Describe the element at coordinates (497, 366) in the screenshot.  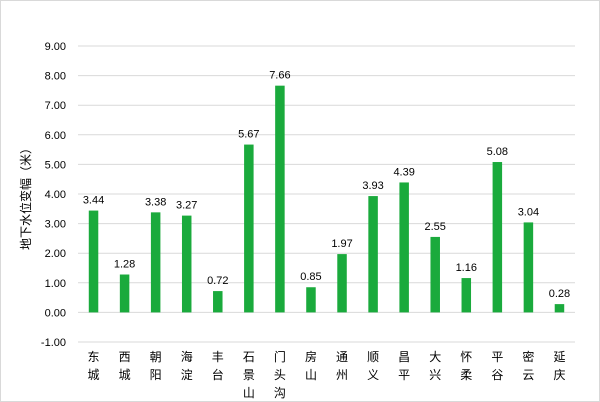
I see `category-label: 平谷` at that location.